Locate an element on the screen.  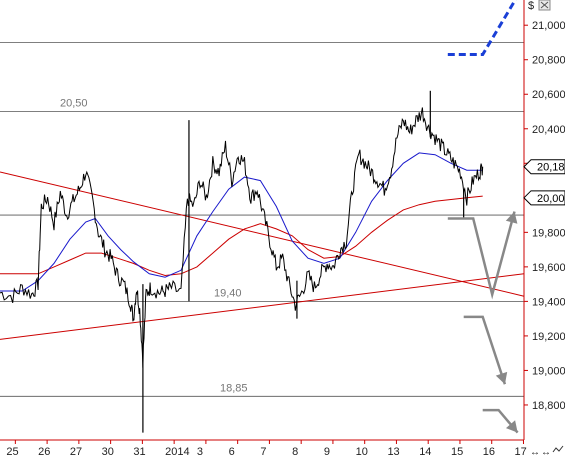
y-tick-label: 20,400 is located at coordinates (548, 130).